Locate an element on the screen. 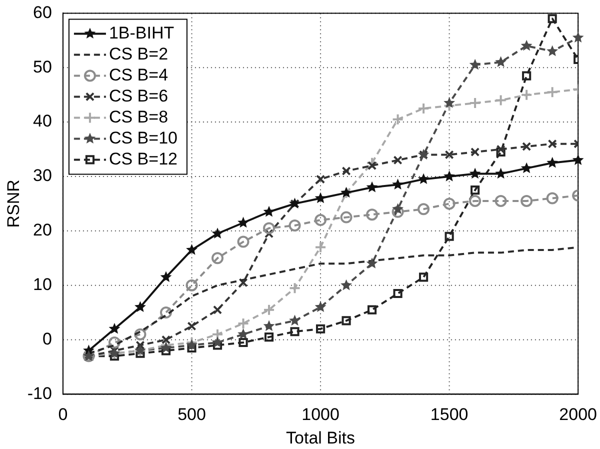 The image size is (600, 449). y-tick-label: 50 is located at coordinates (42, 66).